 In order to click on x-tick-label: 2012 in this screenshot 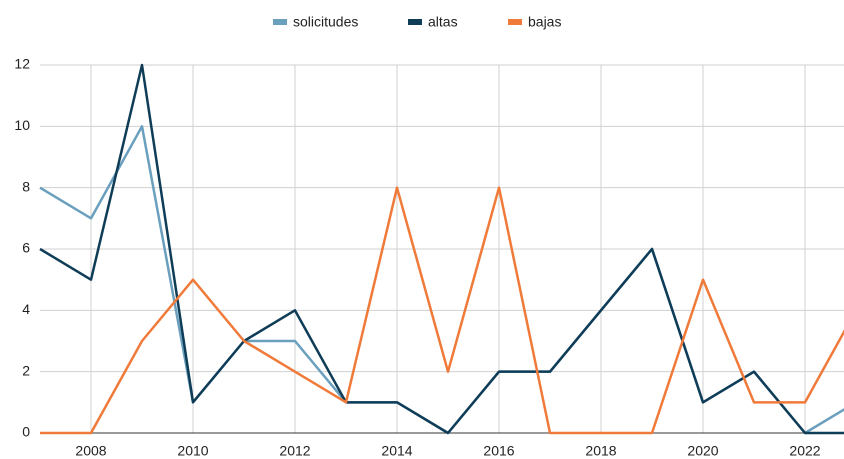, I will do `click(294, 451)`.